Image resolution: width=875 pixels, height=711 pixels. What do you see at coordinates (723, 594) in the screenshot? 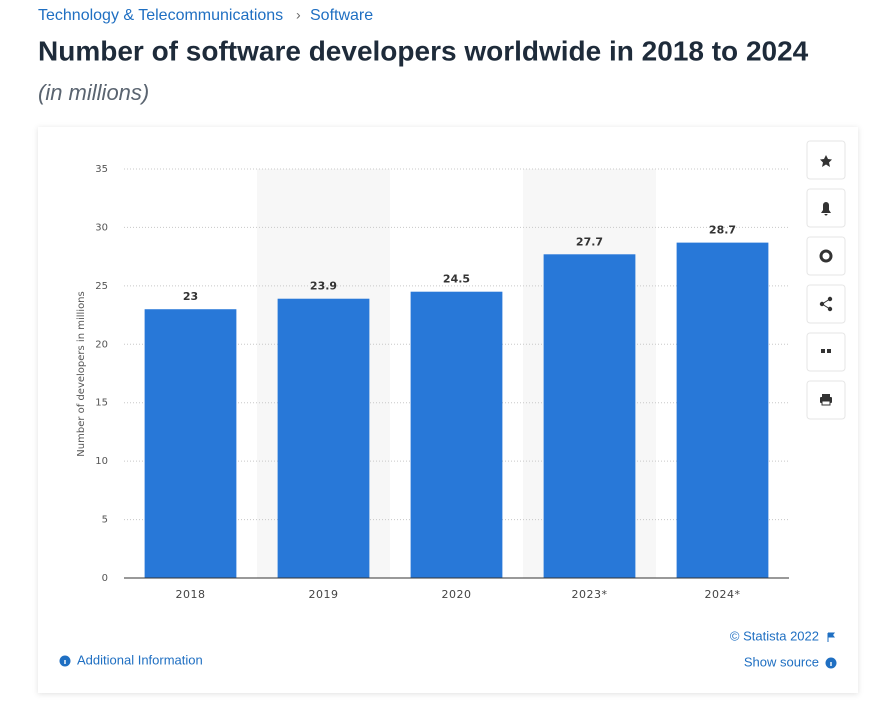
I see `x-tick-label: 2024*` at bounding box center [723, 594].